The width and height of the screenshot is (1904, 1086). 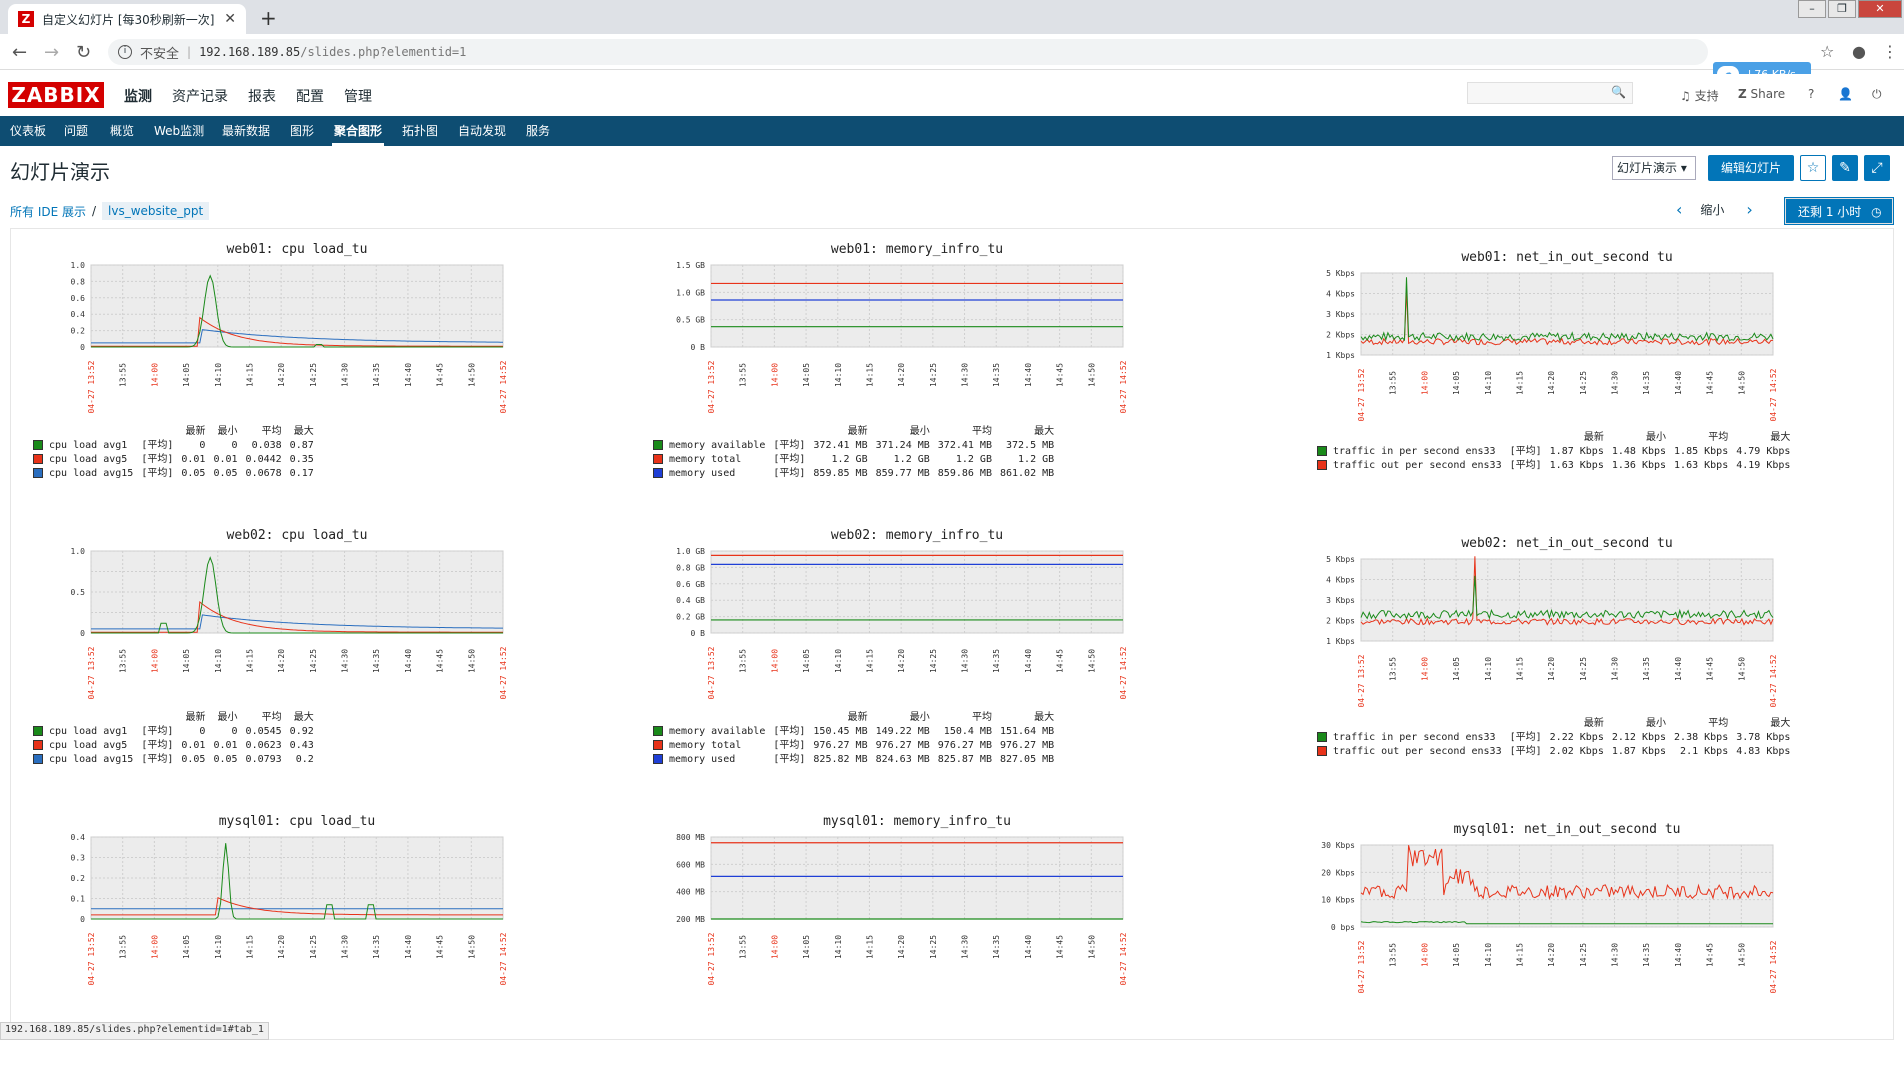 What do you see at coordinates (179, 131) in the screenshot?
I see `subnav-web: Web监测` at bounding box center [179, 131].